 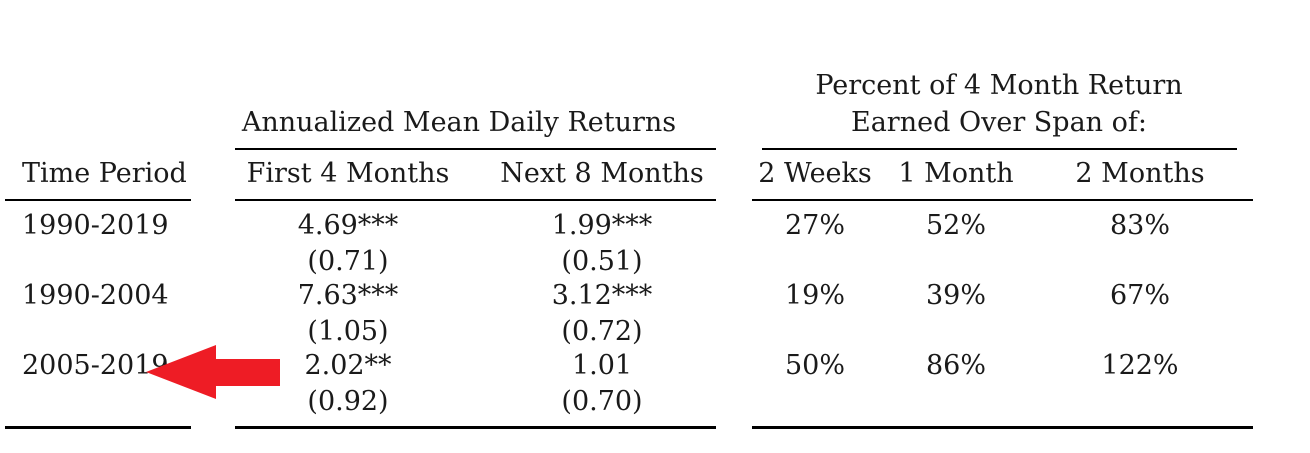 I want to click on header-rule-returns, so click(x=475, y=200).